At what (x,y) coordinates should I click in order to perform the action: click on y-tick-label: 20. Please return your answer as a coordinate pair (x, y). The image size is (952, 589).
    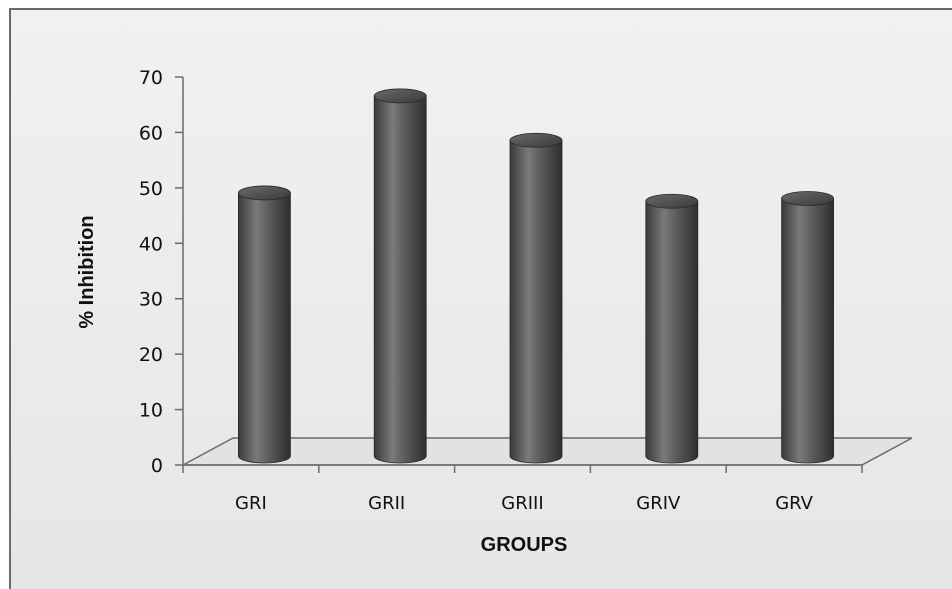
    Looking at the image, I should click on (151, 355).